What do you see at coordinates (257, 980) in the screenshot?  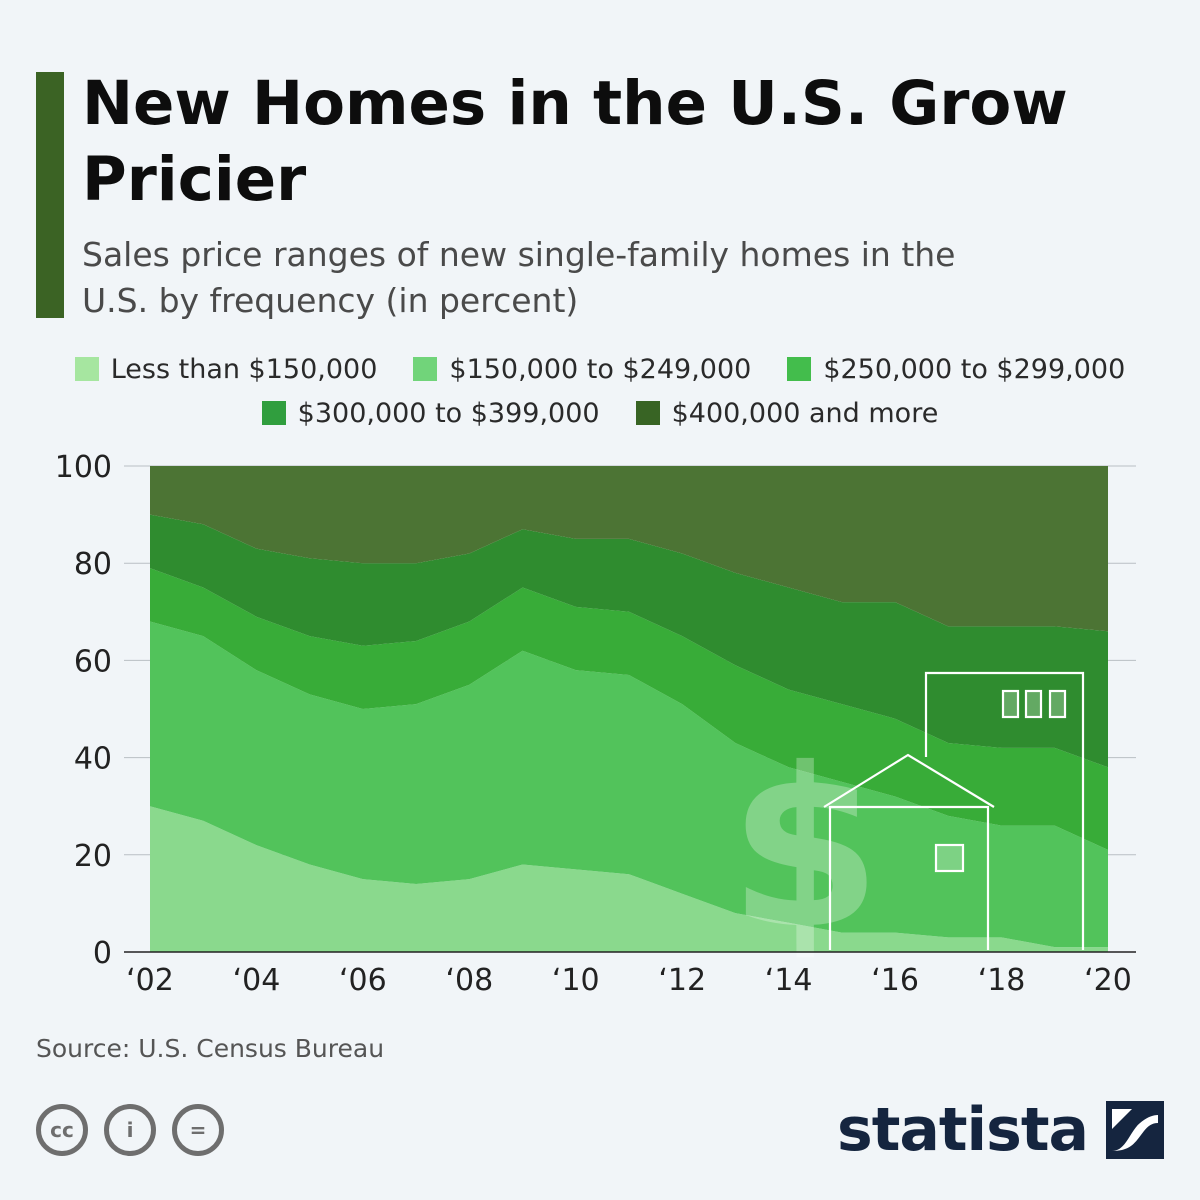 I see `x-tick-label: ‘04` at bounding box center [257, 980].